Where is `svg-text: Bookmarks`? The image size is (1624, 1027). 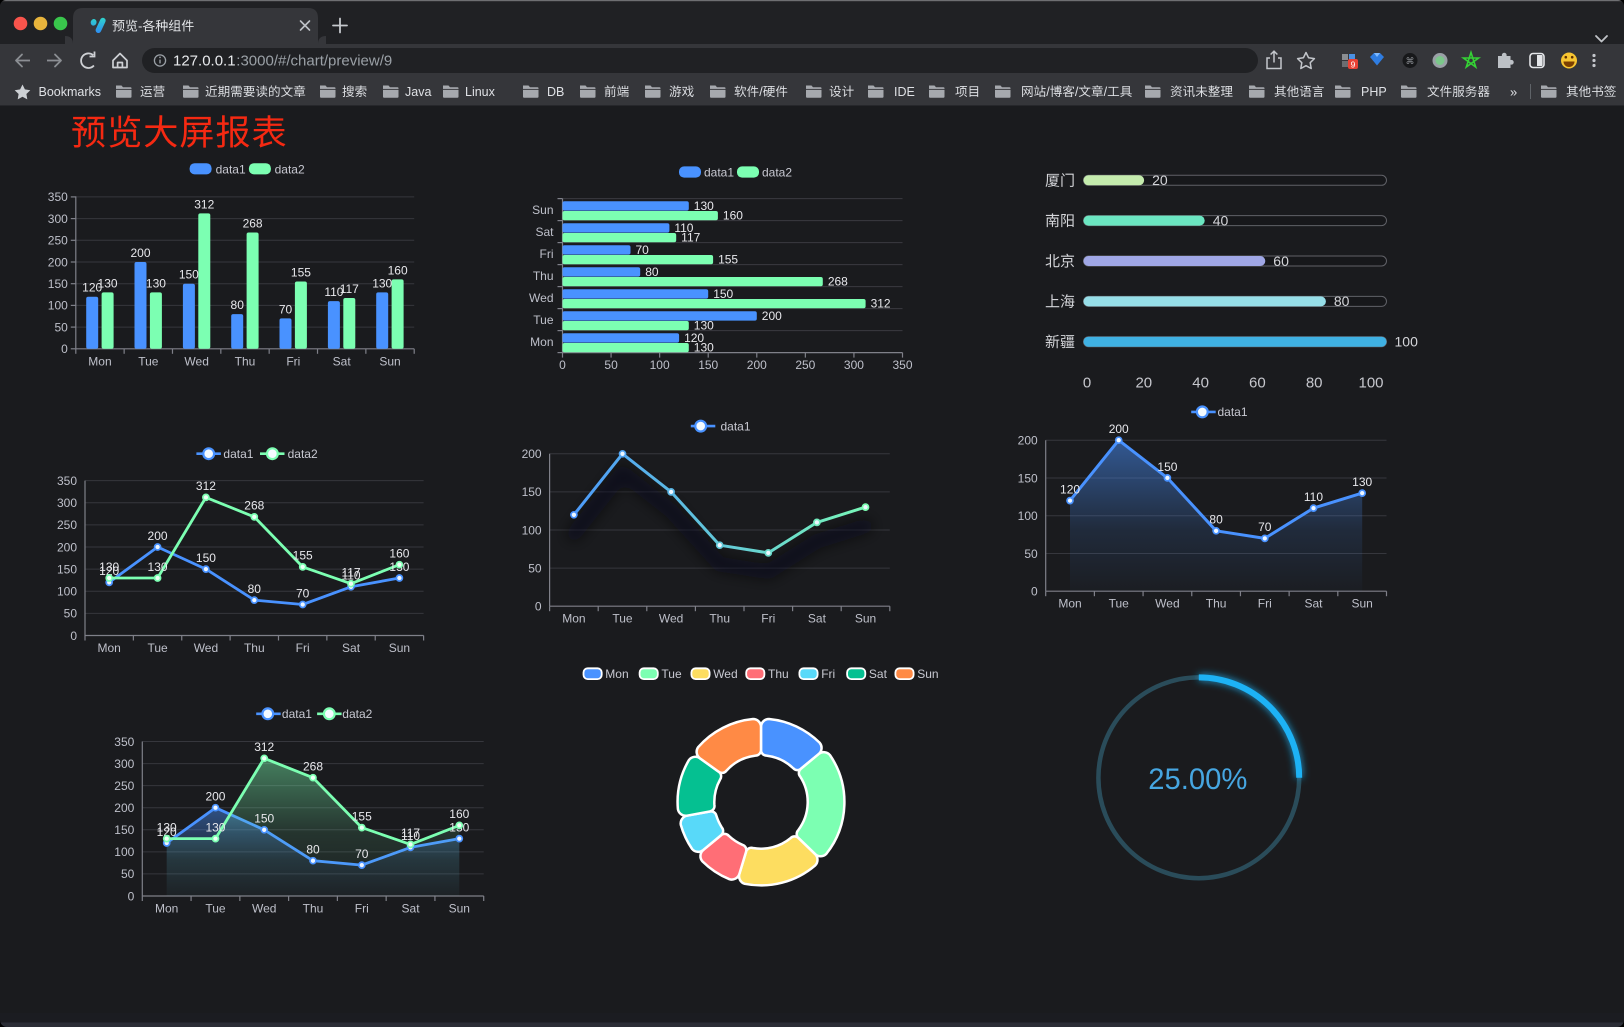
svg-text: Bookmarks is located at coordinates (70, 92).